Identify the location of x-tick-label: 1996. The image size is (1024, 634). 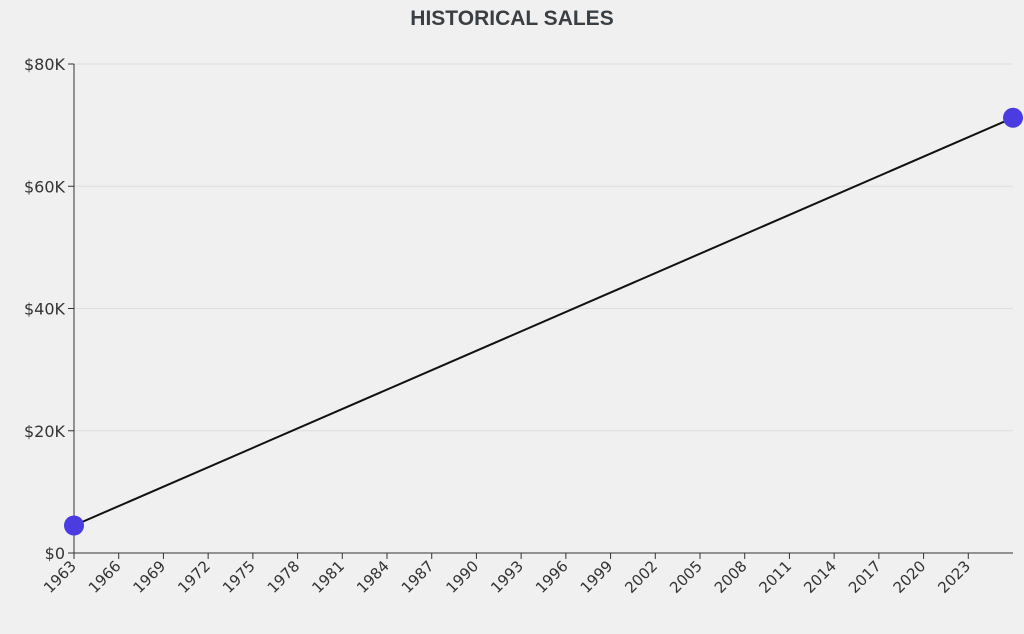
(552, 577).